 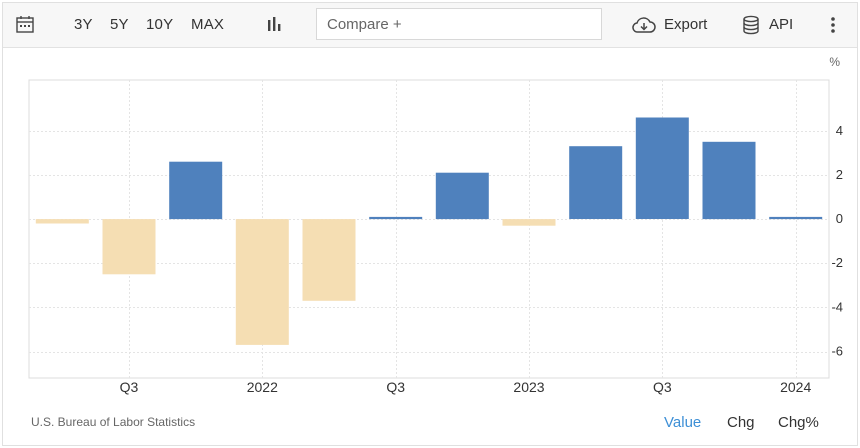 I want to click on range-10y-button: 10Y, so click(x=160, y=24).